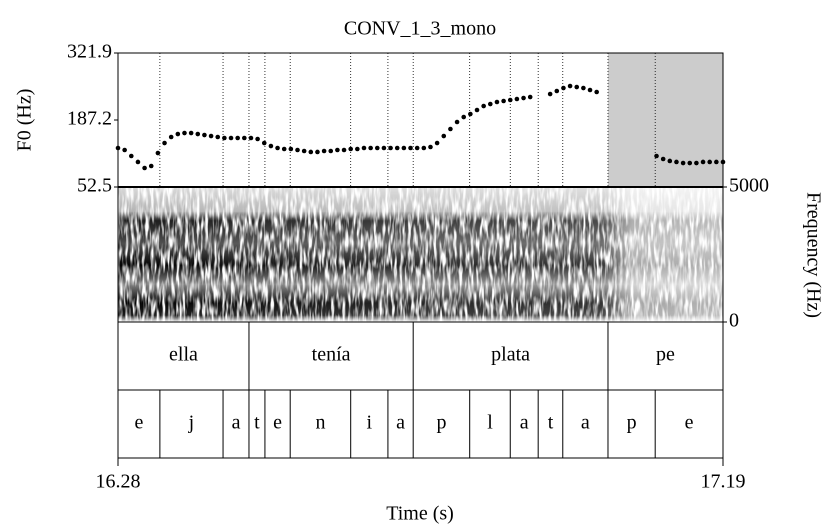  What do you see at coordinates (723, 482) in the screenshot?
I see `x-tick-label: 17.19` at bounding box center [723, 482].